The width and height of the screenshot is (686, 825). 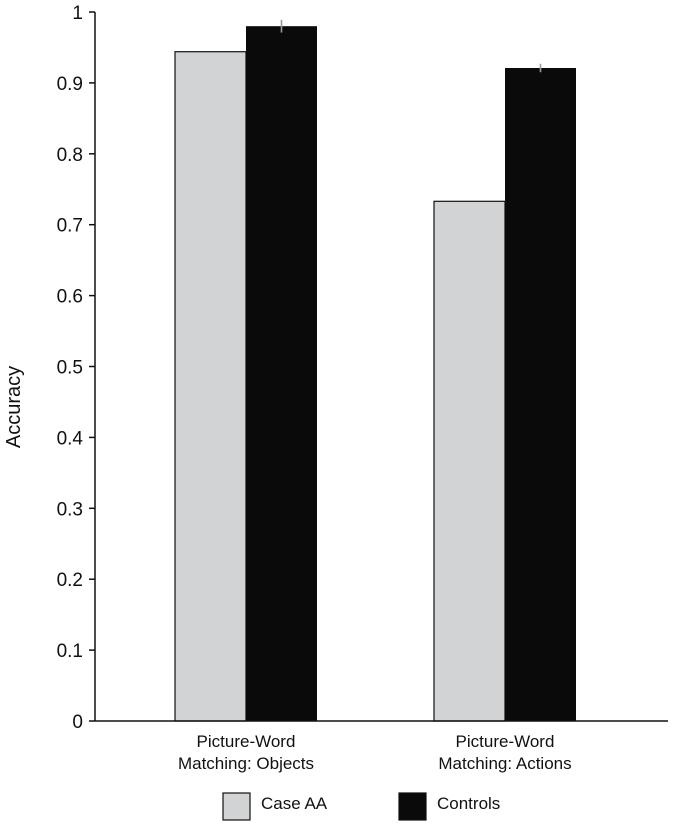 I want to click on y-tick-label: 0.6, so click(x=70, y=297).